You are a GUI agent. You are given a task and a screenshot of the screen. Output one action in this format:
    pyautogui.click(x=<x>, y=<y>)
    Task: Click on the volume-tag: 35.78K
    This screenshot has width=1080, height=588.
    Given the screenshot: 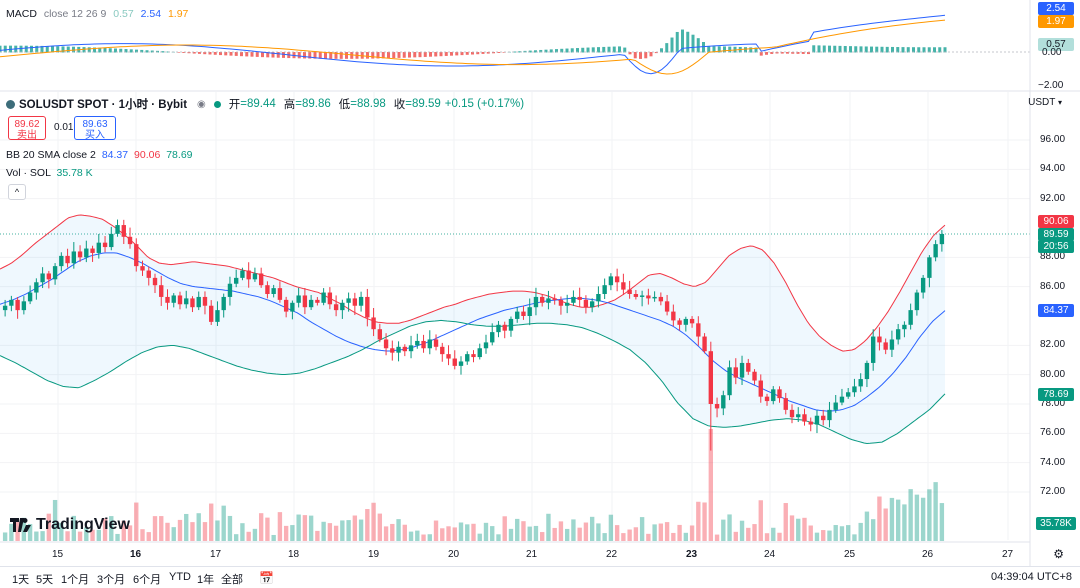 What is the action you would take?
    pyautogui.click(x=1056, y=523)
    